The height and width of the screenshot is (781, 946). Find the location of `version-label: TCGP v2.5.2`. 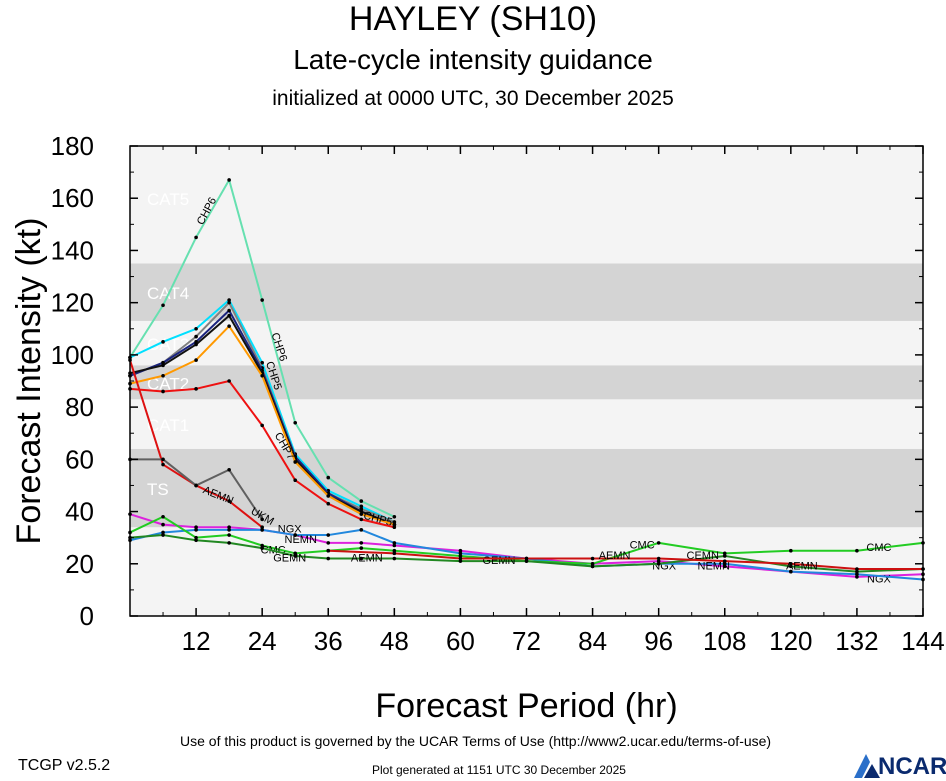

version-label: TCGP v2.5.2 is located at coordinates (64, 765).